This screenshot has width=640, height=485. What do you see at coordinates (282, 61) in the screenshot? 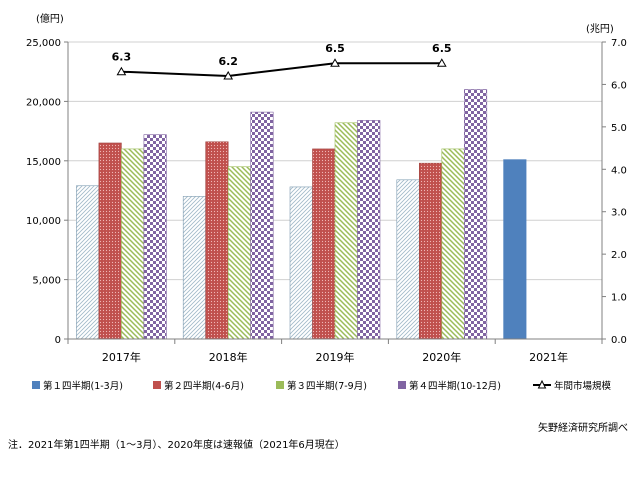
I see `line-series: 6.3 6.2 6.5 6.5` at bounding box center [282, 61].